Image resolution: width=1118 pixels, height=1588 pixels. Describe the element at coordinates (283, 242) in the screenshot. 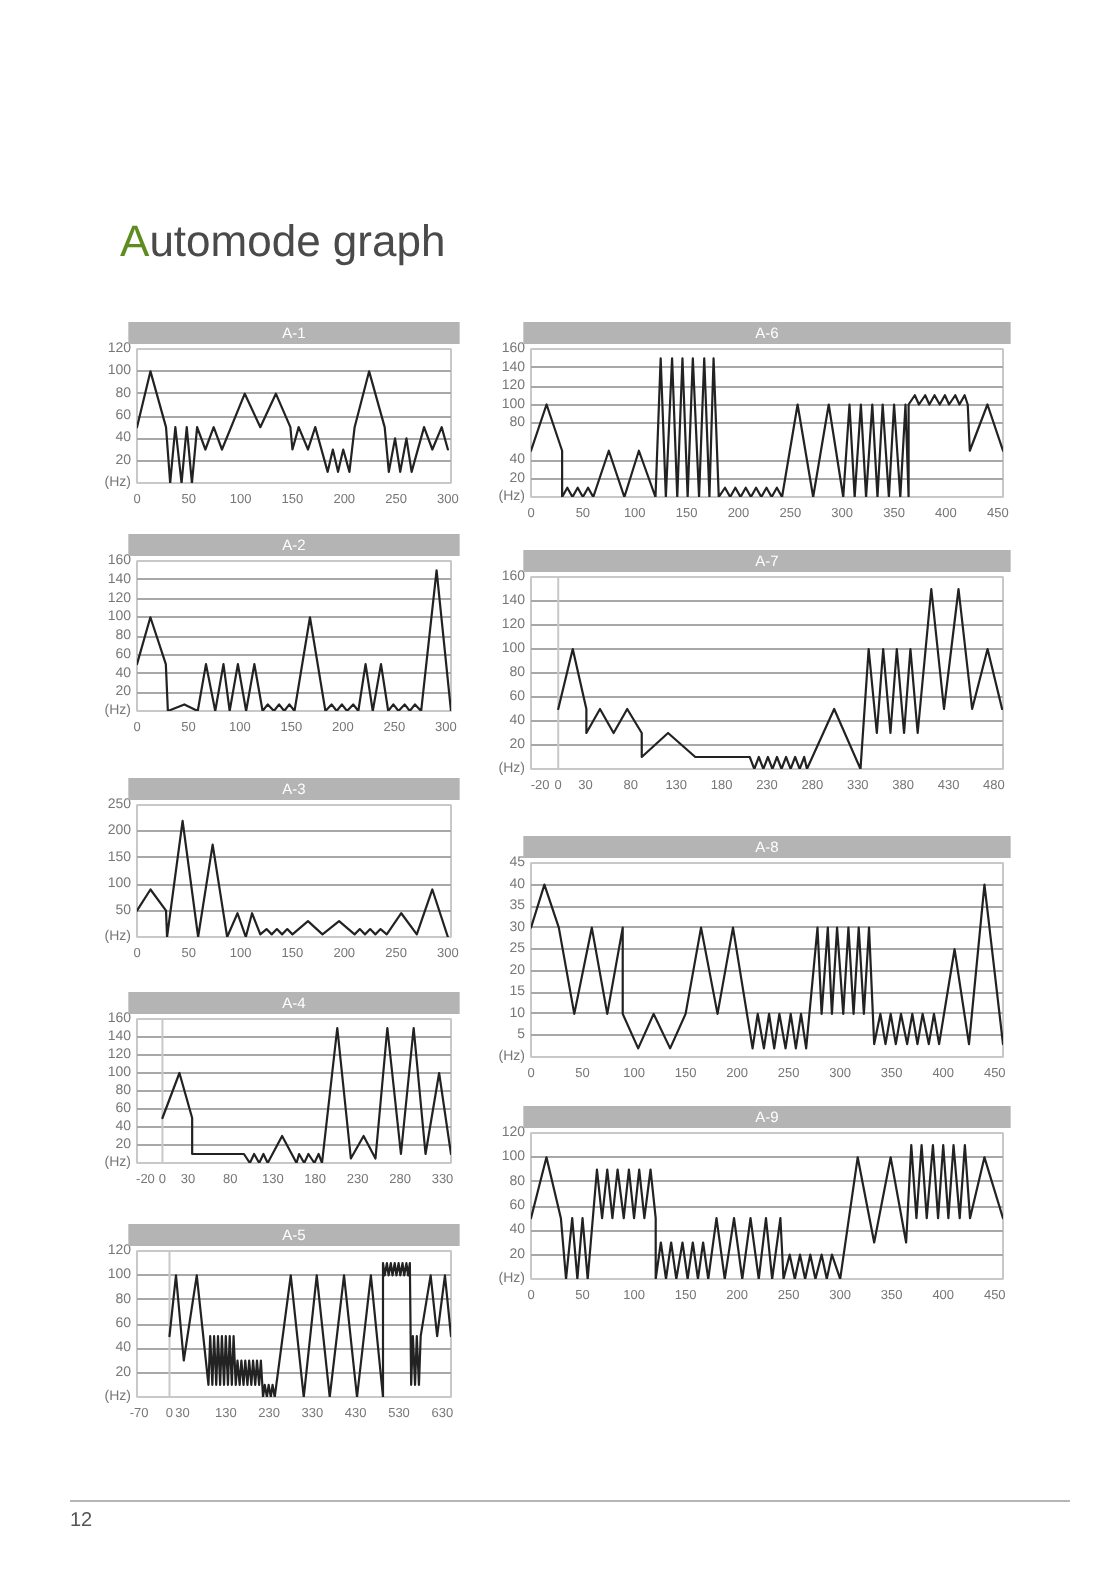

I see `text: Automode graph` at that location.